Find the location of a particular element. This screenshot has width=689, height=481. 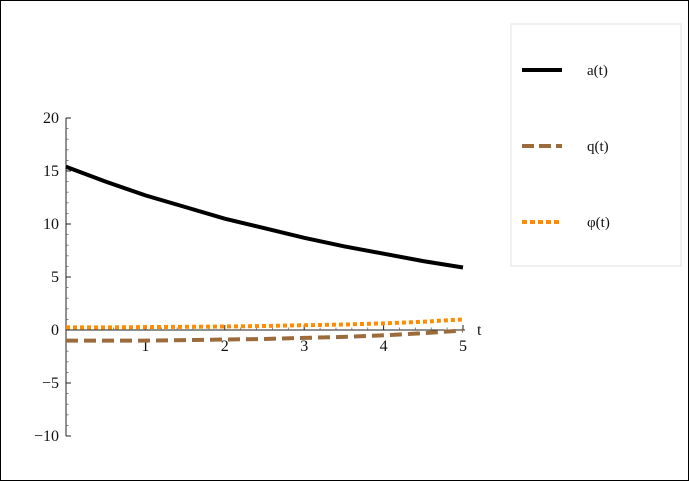

x-axis-label: t is located at coordinates (479, 330).